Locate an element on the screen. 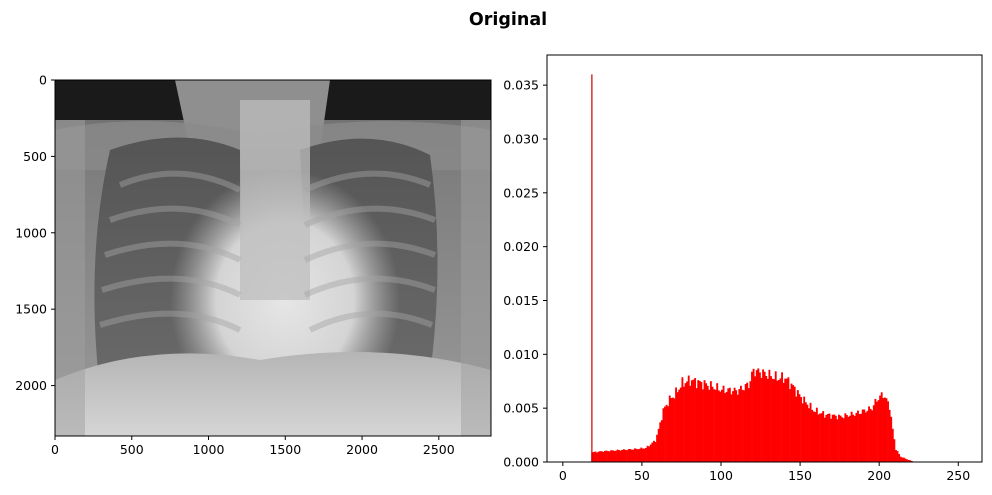  image-xtick-label: 2000 is located at coordinates (362, 449).